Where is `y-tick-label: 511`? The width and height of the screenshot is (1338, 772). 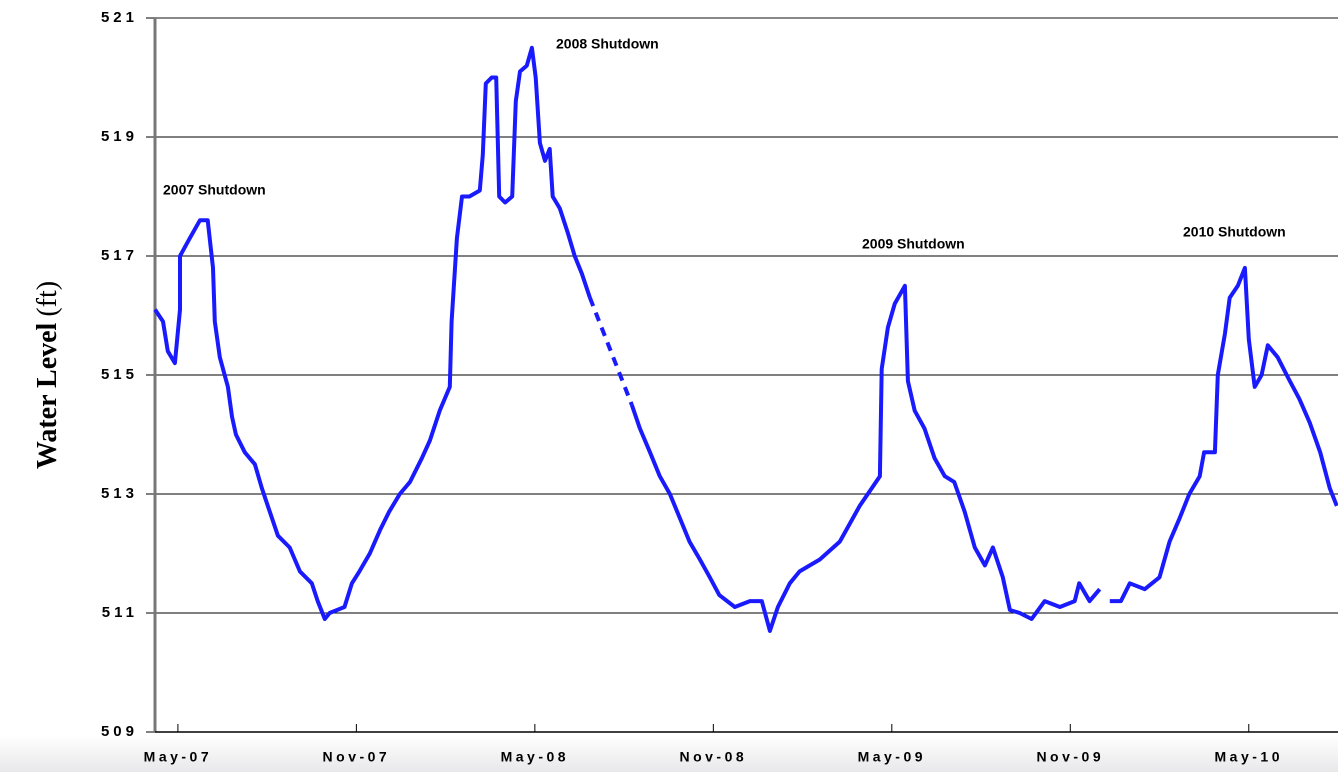 y-tick-label: 511 is located at coordinates (120, 612).